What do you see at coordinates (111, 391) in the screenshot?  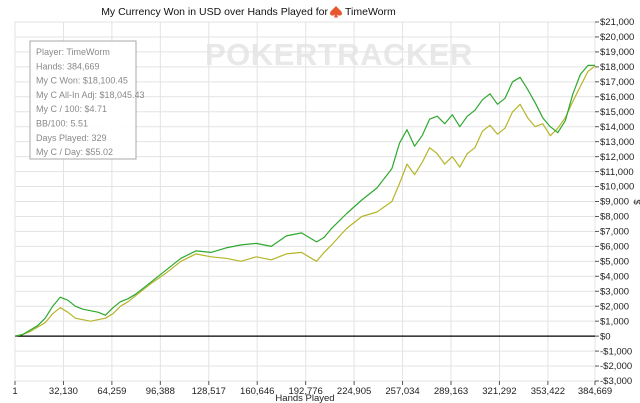 I see `x-tick-label: 64,259` at bounding box center [111, 391].